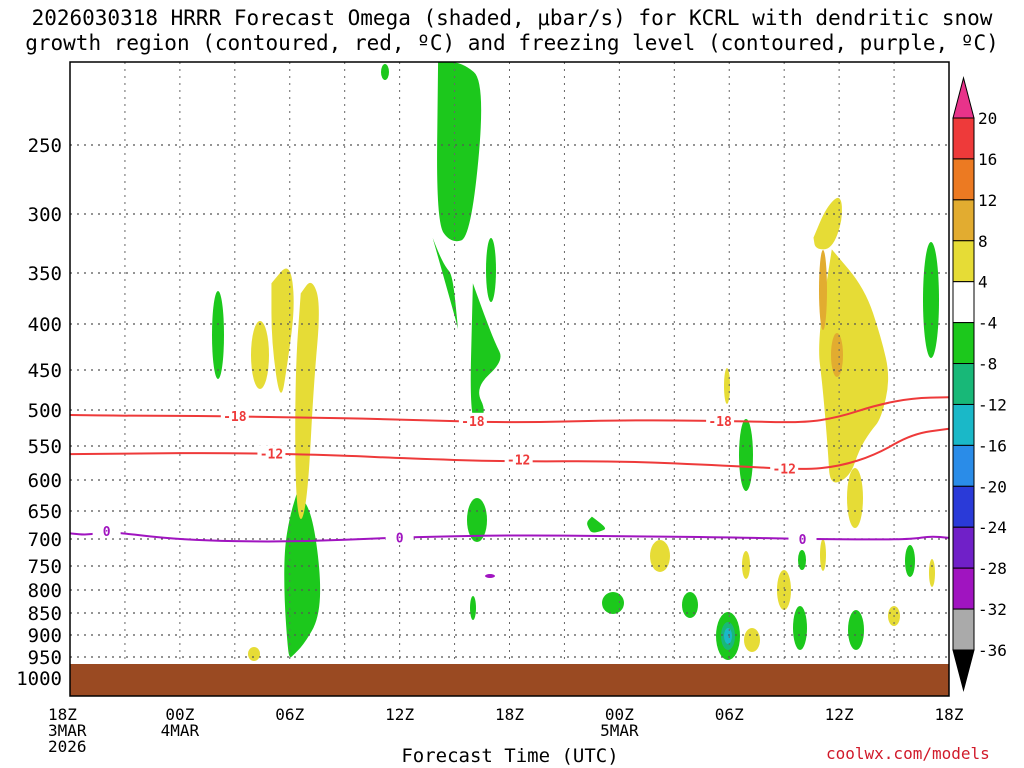 Image resolution: width=1024 pixels, height=768 pixels. Describe the element at coordinates (180, 730) in the screenshot. I see `x-tick-6-1: 4MAR` at that location.